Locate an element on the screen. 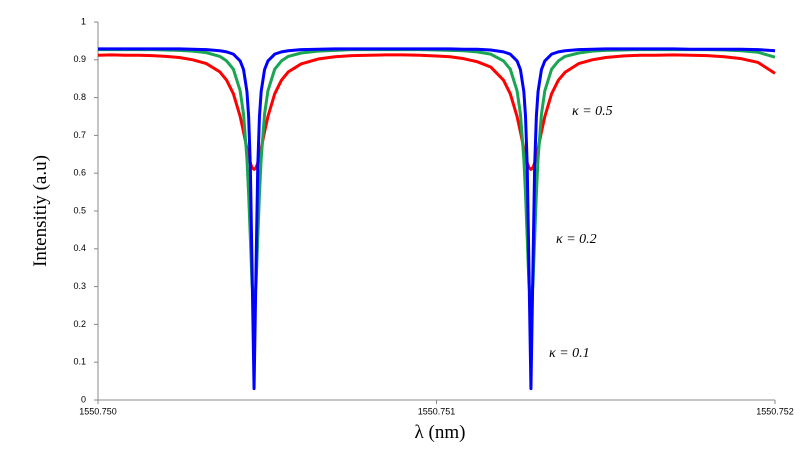 Image resolution: width=809 pixels, height=451 pixels. x-tick-label: 1550.750 is located at coordinates (98, 411).